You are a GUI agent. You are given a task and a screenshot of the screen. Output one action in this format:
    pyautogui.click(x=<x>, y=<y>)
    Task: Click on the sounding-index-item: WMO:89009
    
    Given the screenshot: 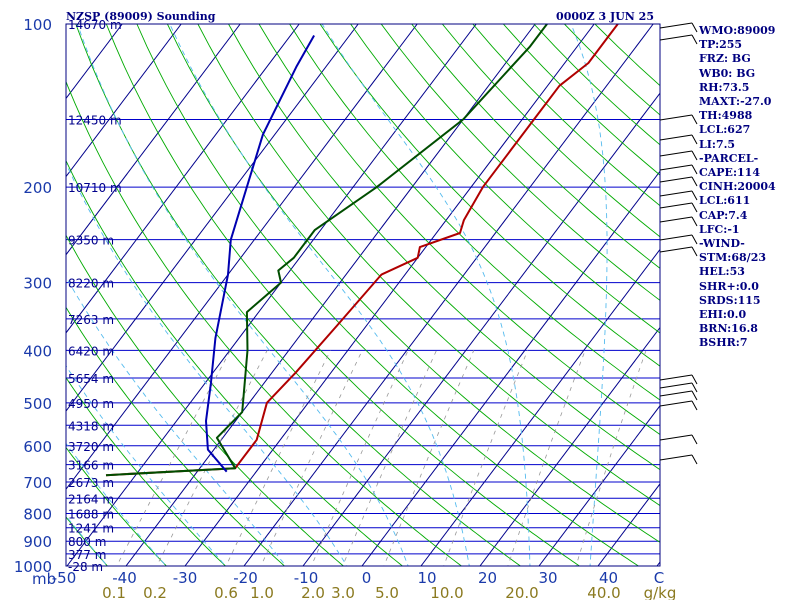 What is the action you would take?
    pyautogui.click(x=737, y=30)
    